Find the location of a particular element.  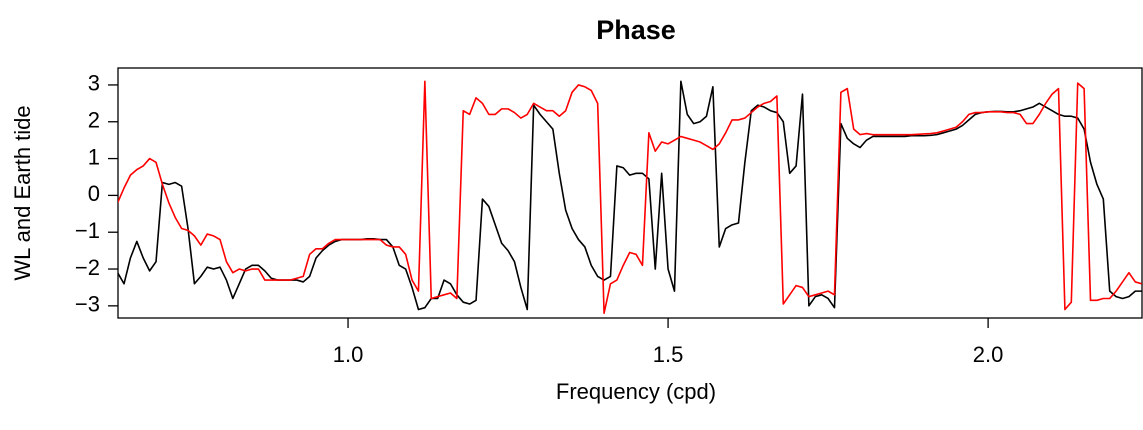

y-tick-label: 2 is located at coordinates (94, 120).